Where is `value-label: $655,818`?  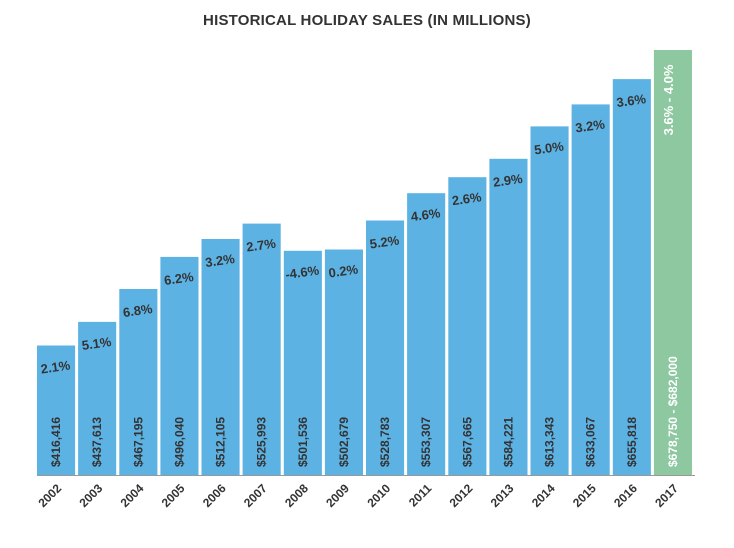 value-label: $655,818 is located at coordinates (632, 442).